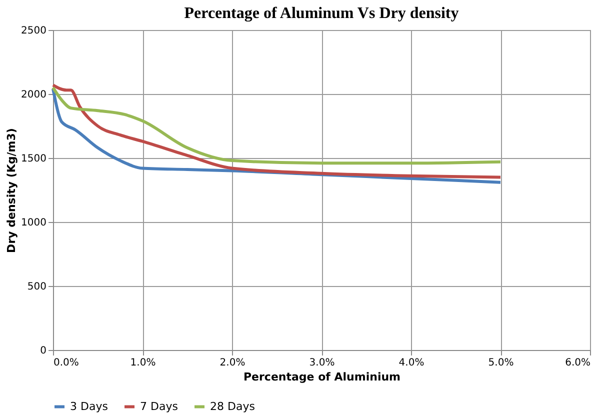  I want to click on x-tick-label: 5.0%, so click(501, 363).